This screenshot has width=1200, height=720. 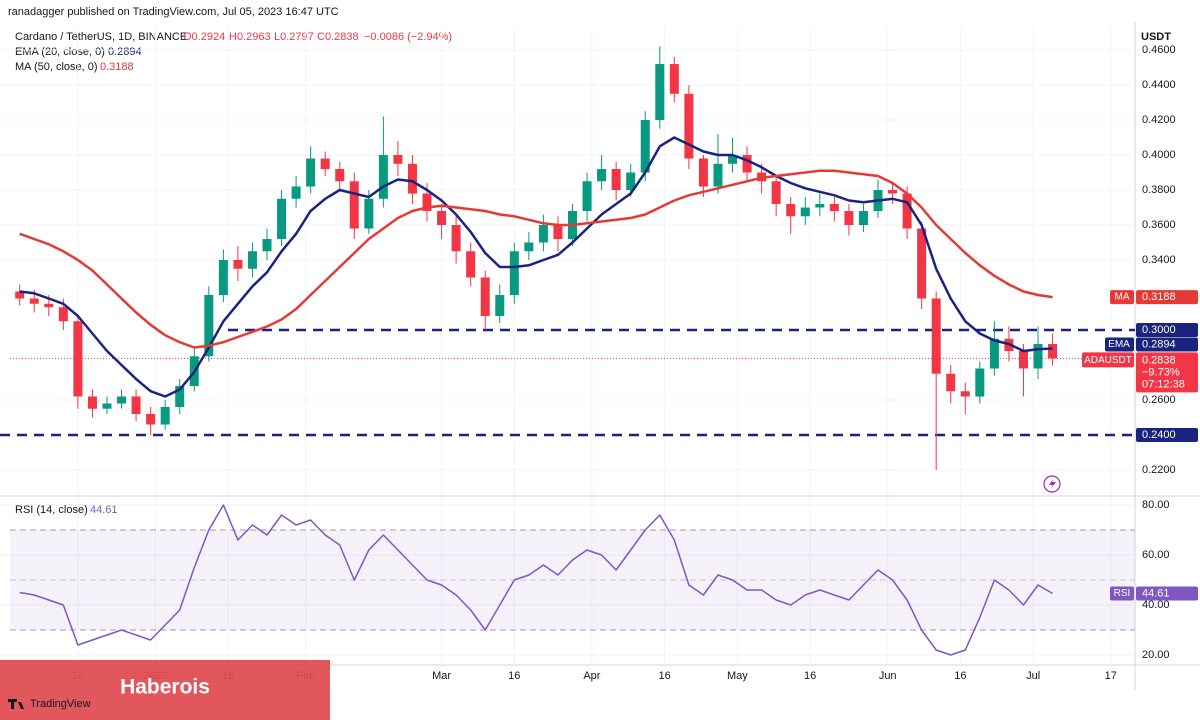 What do you see at coordinates (1163, 384) in the screenshot?
I see `price-tag-countdown: 07:12:38` at bounding box center [1163, 384].